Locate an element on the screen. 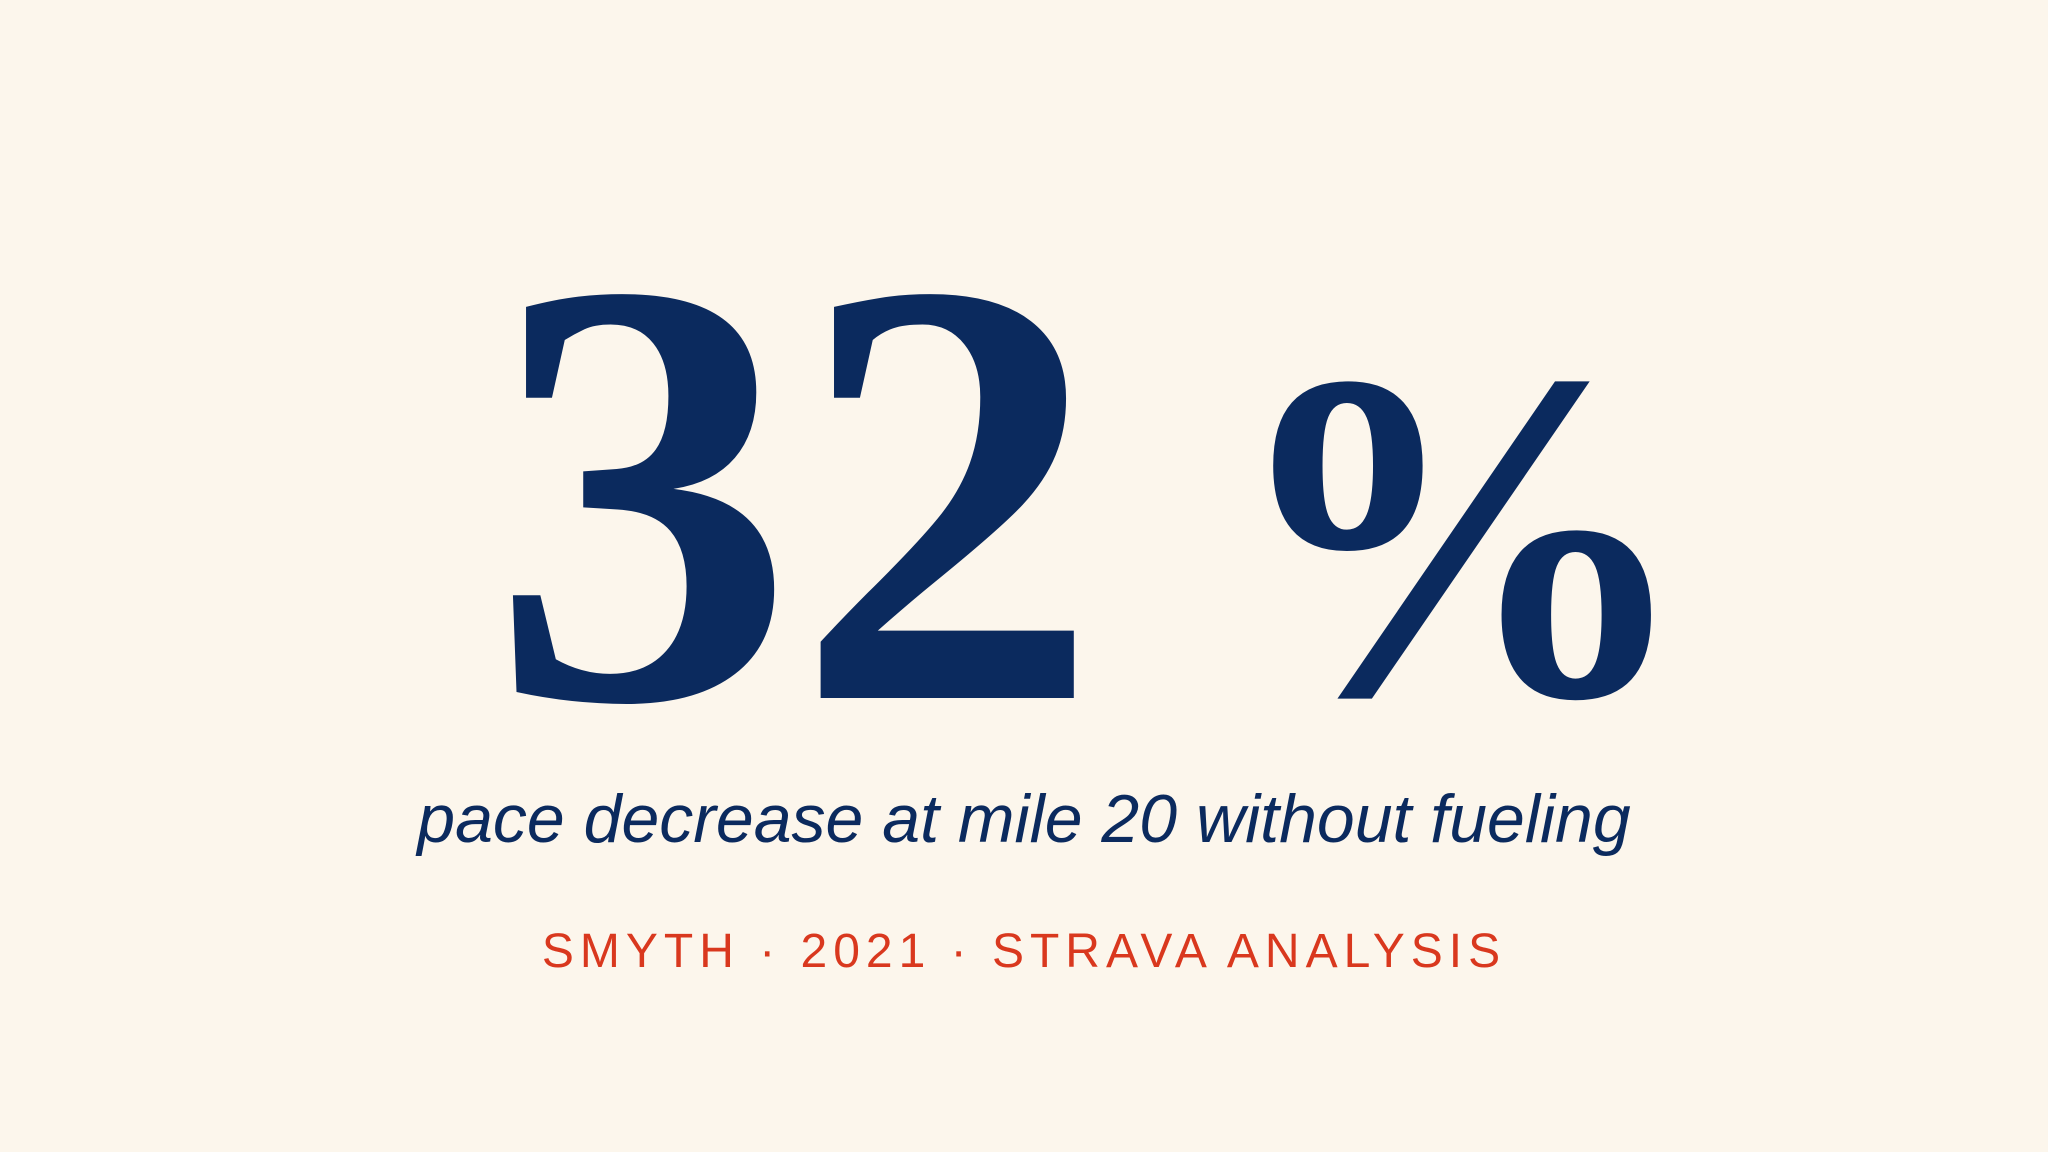 This screenshot has width=2048, height=1152. source: SMYTH · 2021 · STRAVA ANALYSIS is located at coordinates (1024, 951).